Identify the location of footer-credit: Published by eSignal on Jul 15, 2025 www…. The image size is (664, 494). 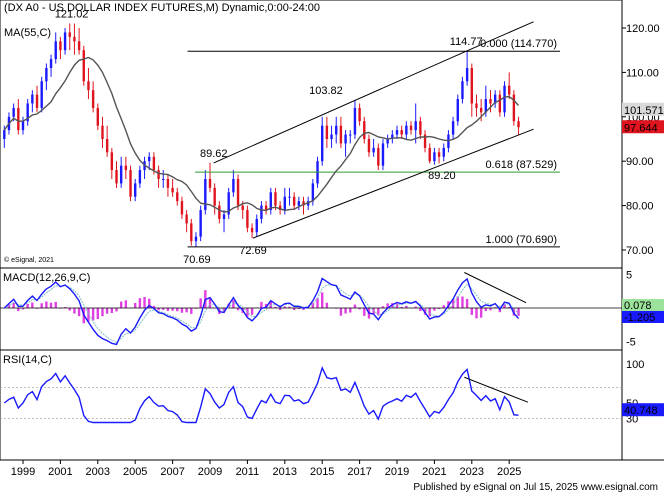
(535, 487).